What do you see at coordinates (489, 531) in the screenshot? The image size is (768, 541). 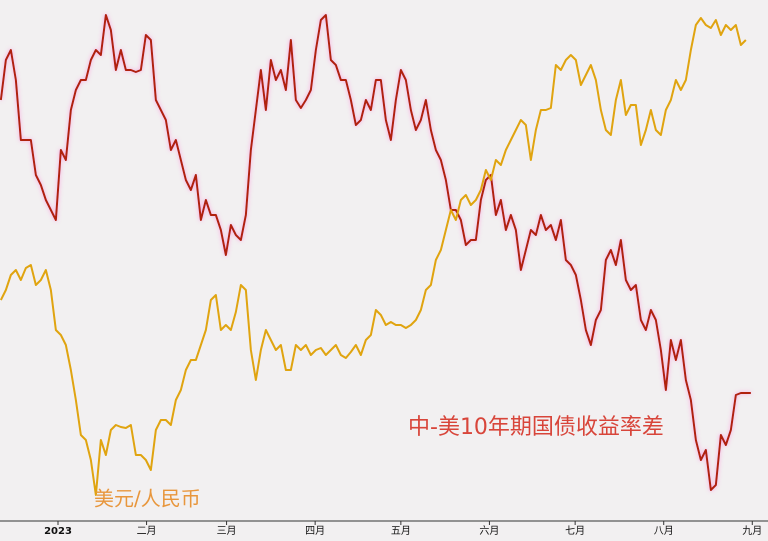 I see `x-tick-label: 六月` at bounding box center [489, 531].